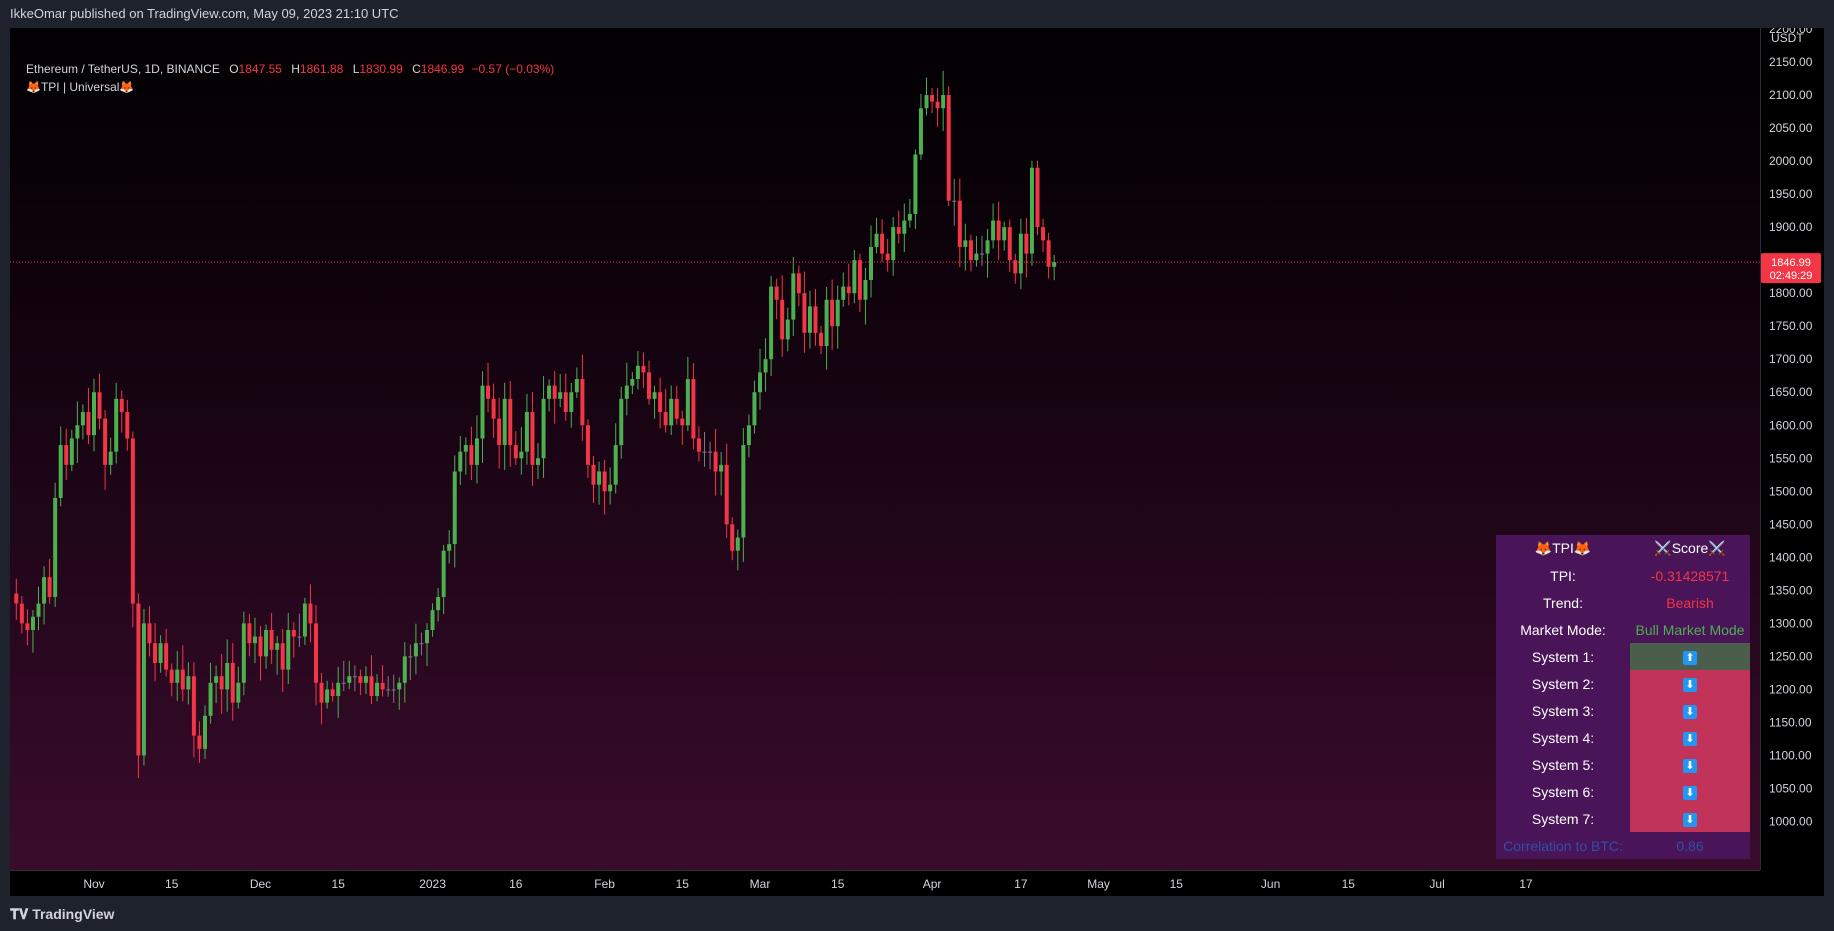 Image resolution: width=1834 pixels, height=931 pixels. What do you see at coordinates (1791, 227) in the screenshot?
I see `price-tick-label: 1900.00` at bounding box center [1791, 227].